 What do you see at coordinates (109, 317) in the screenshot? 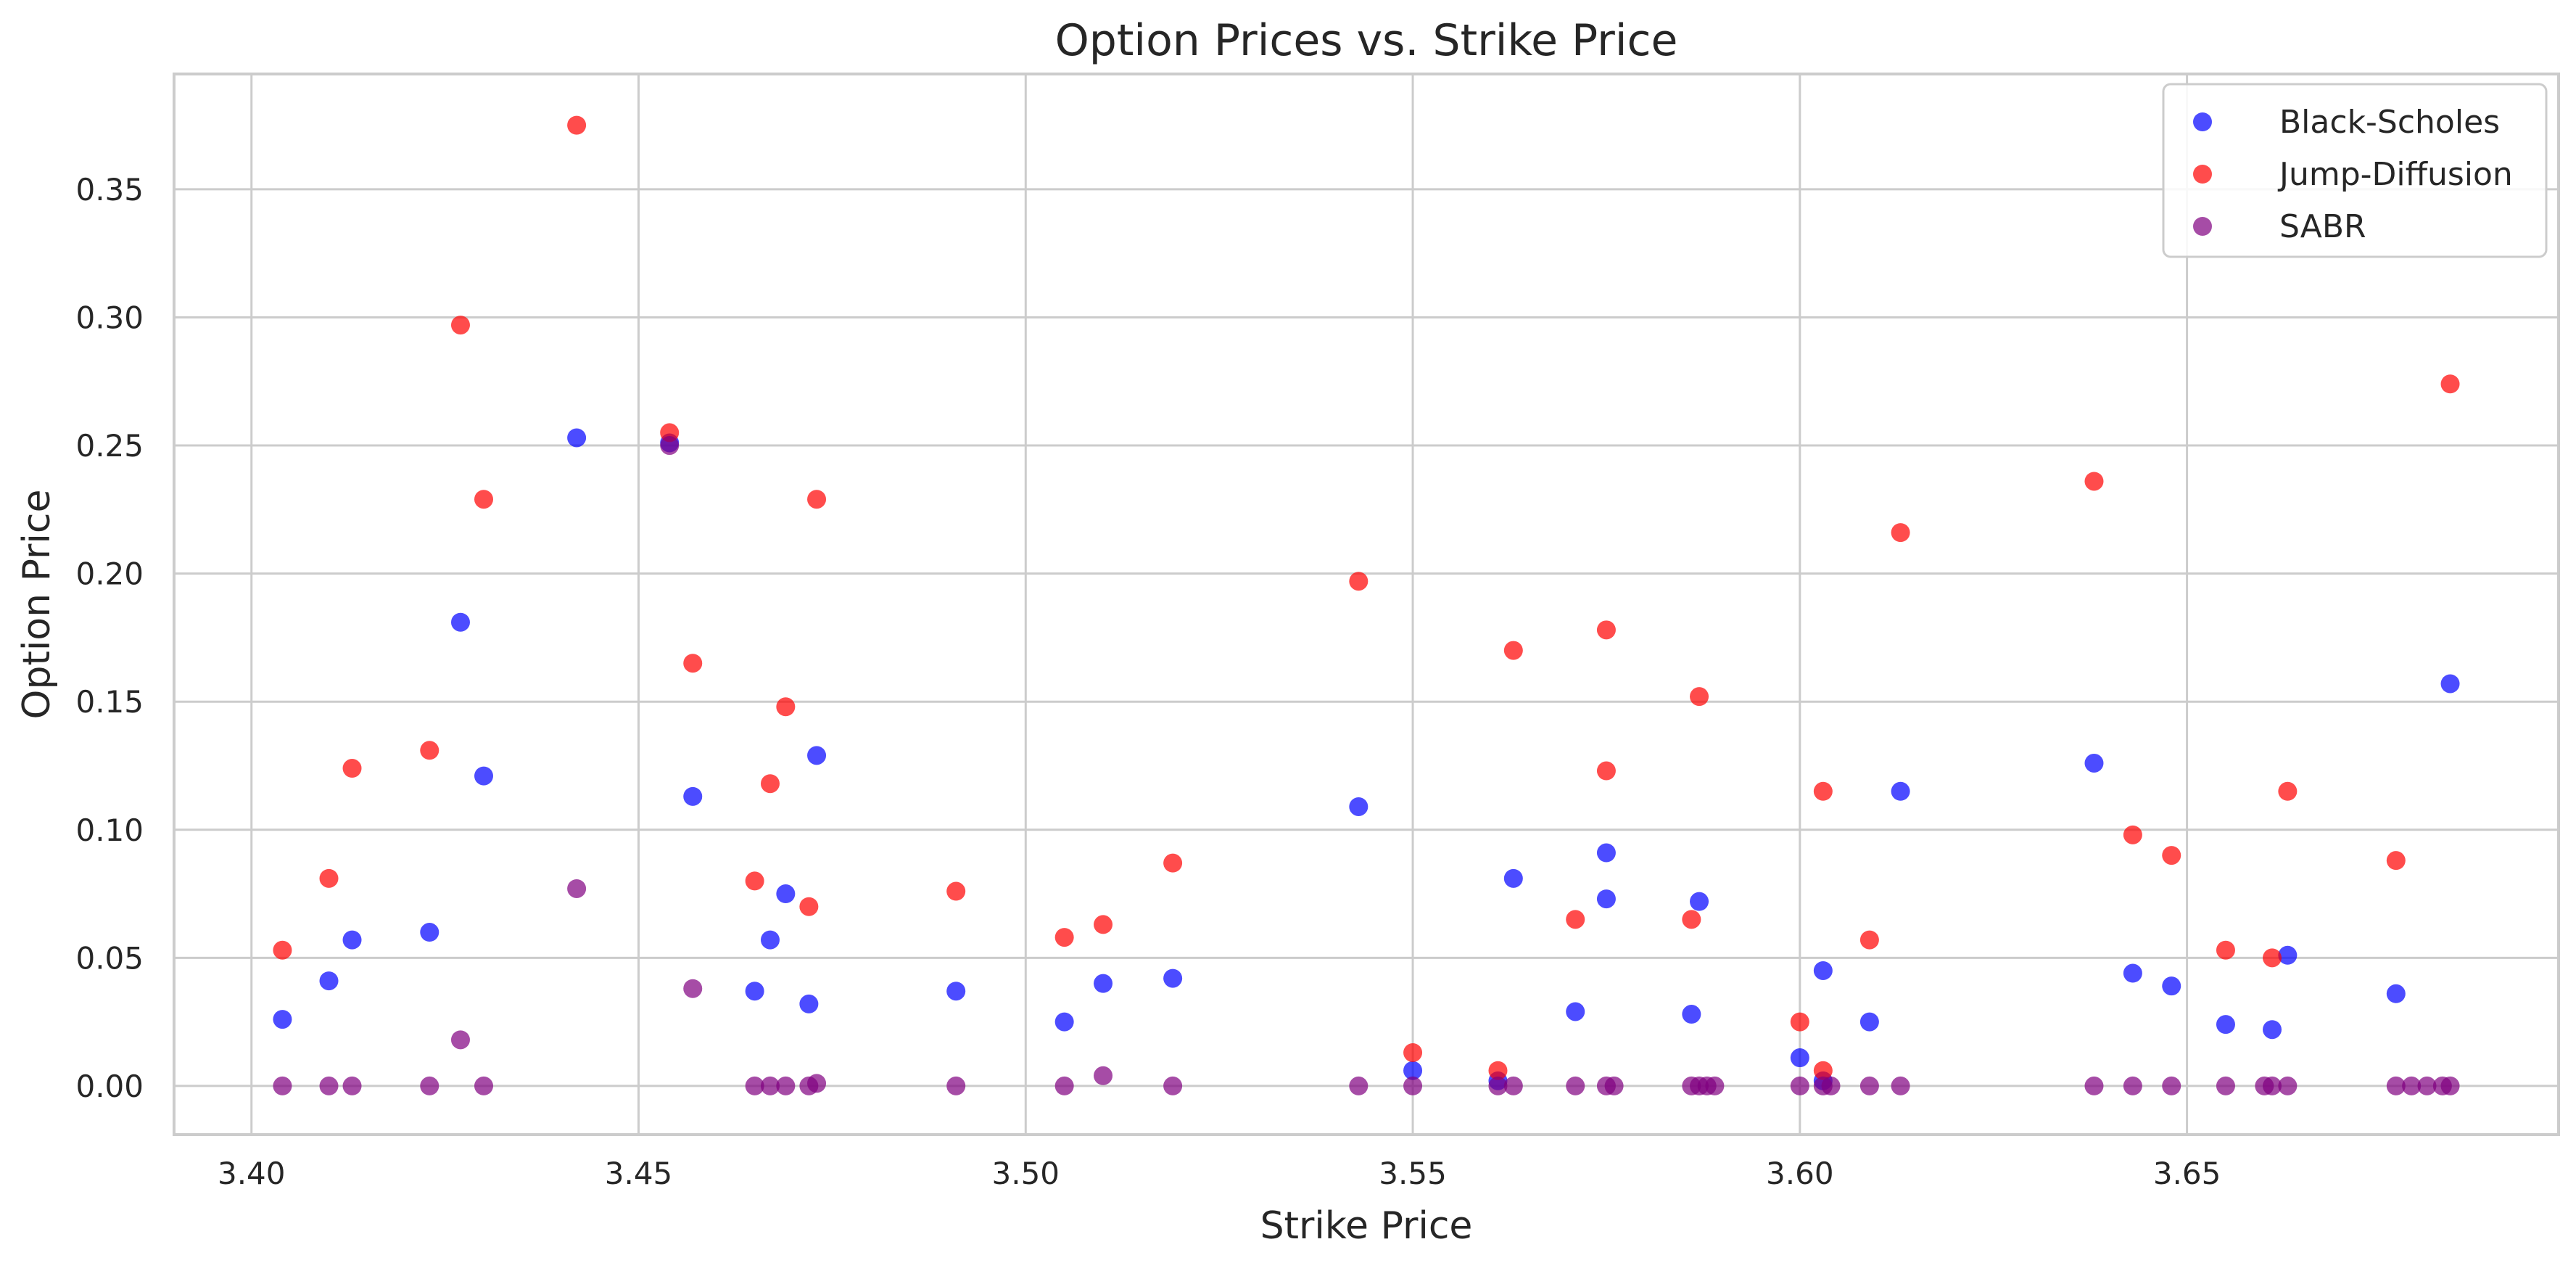
I see `y-tick-label: 0.30` at bounding box center [109, 317].